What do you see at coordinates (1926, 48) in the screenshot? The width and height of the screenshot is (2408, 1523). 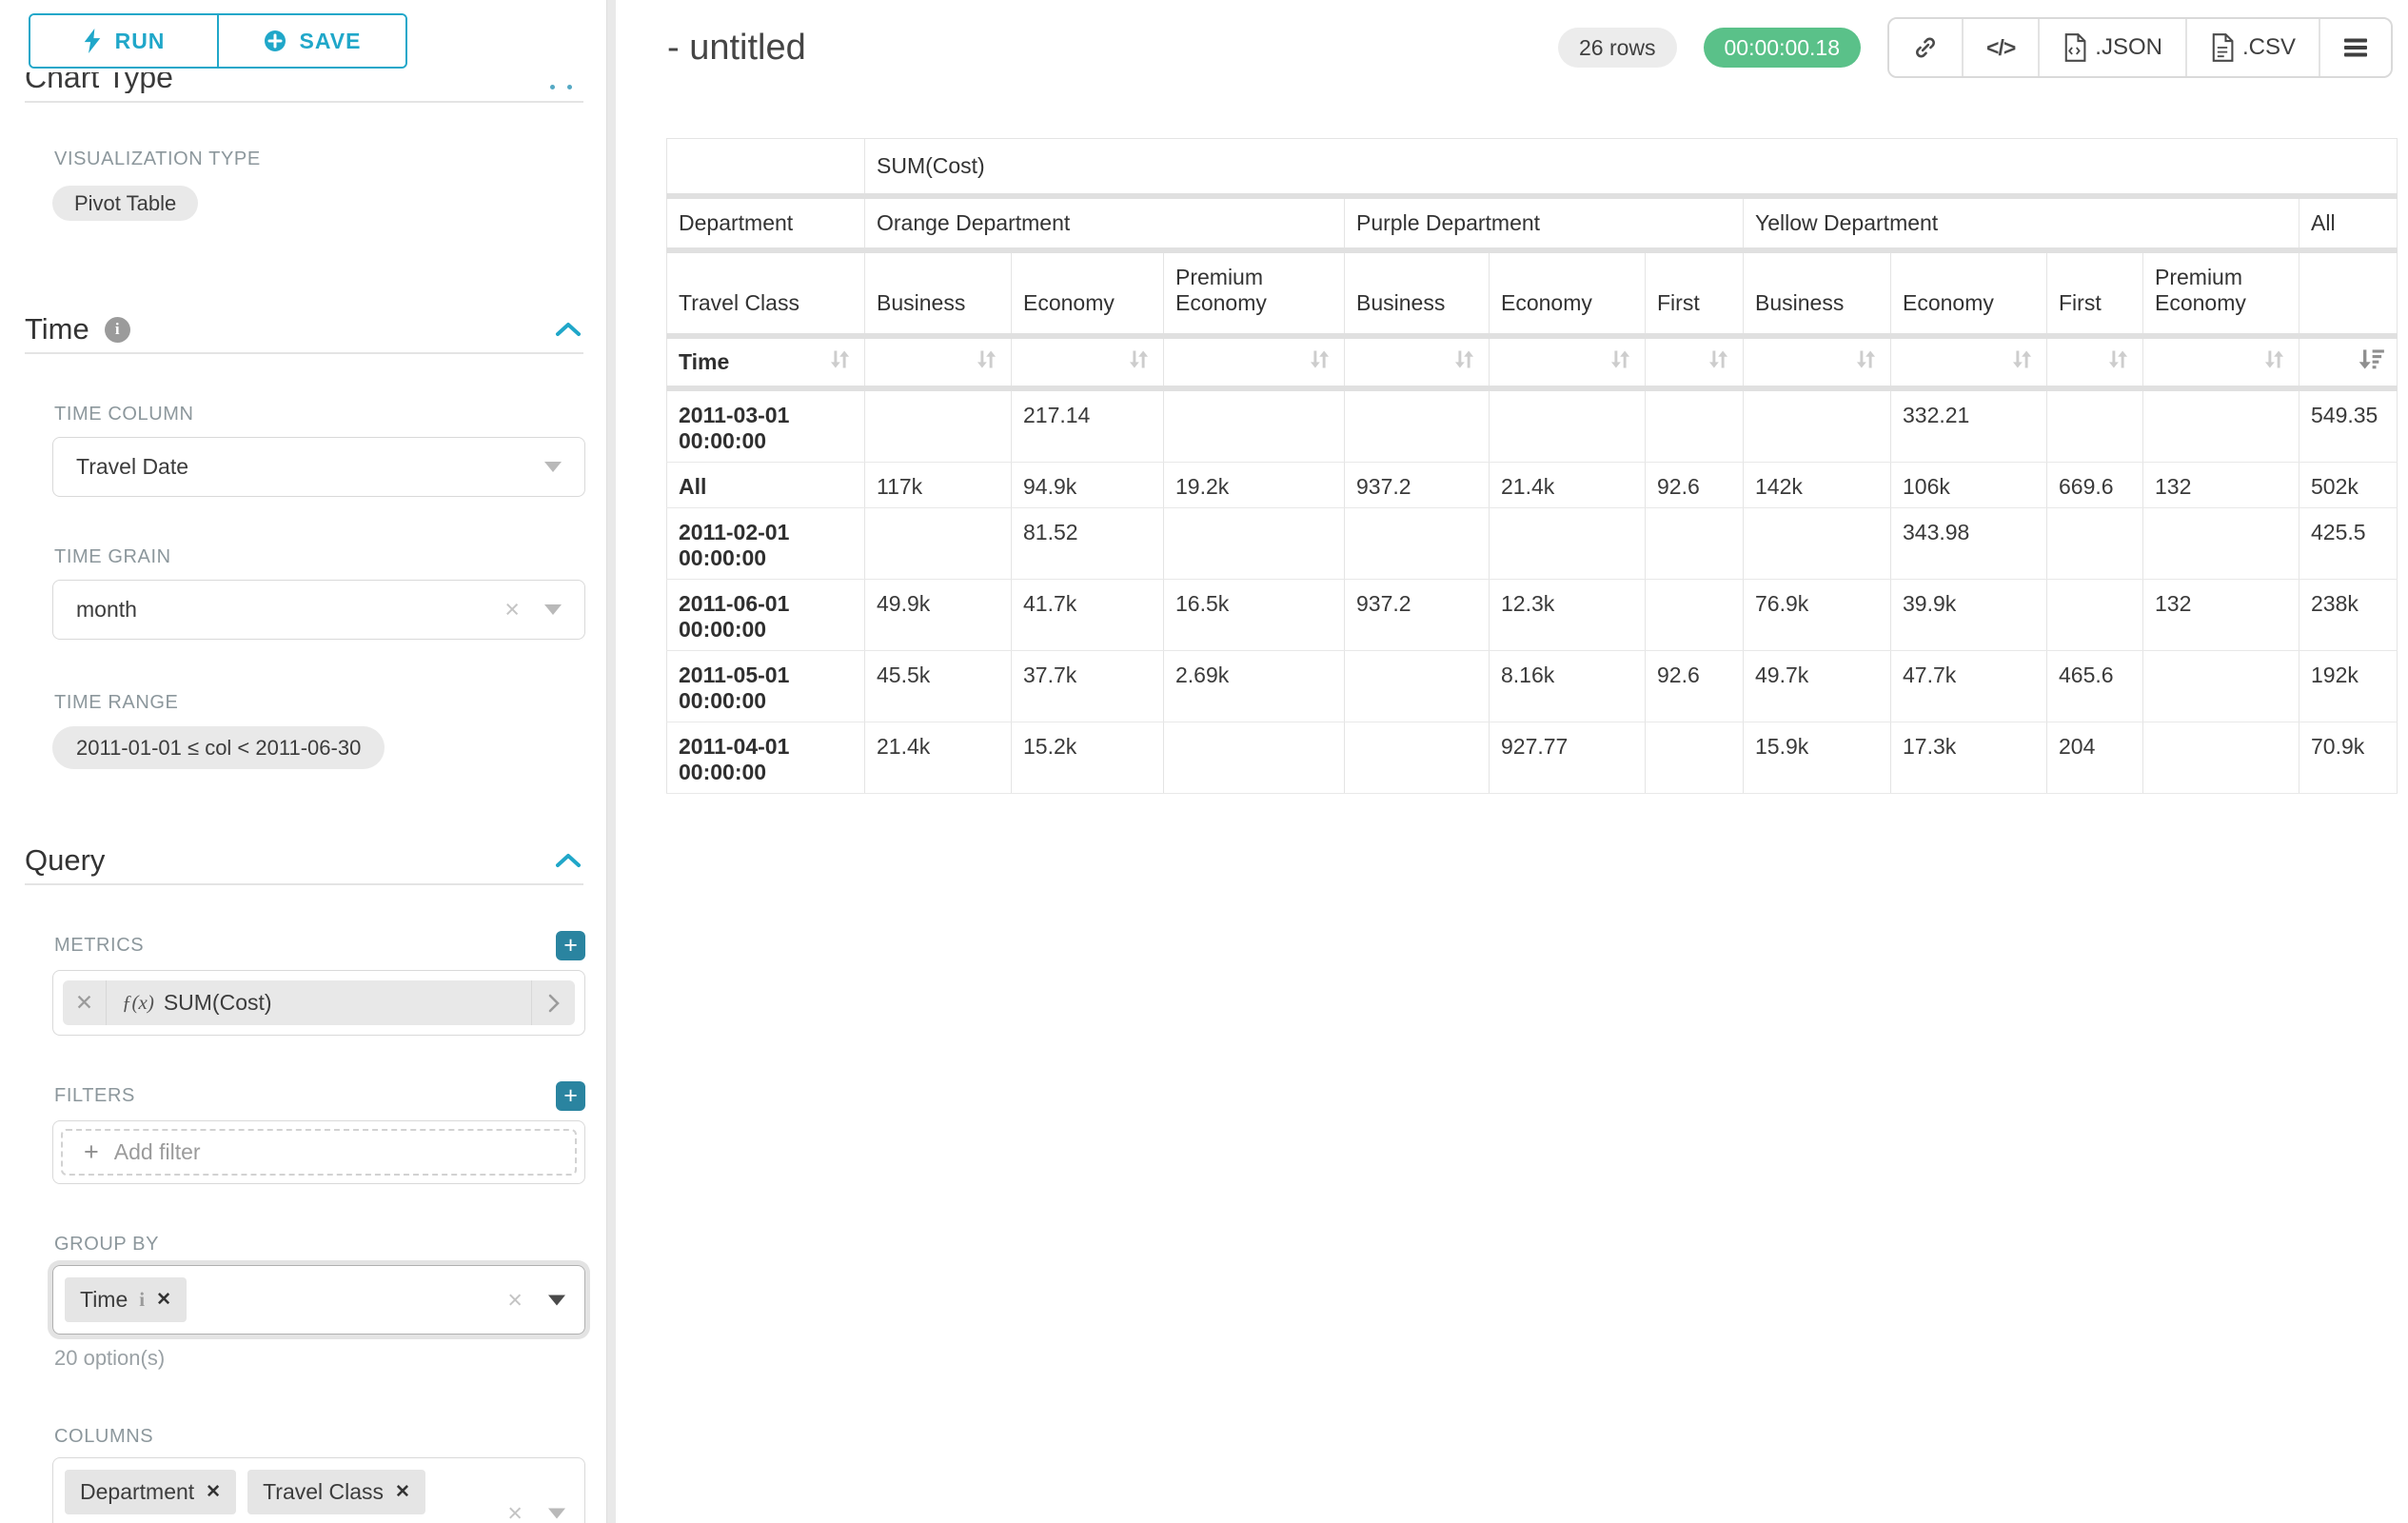 I see `share-link-button` at bounding box center [1926, 48].